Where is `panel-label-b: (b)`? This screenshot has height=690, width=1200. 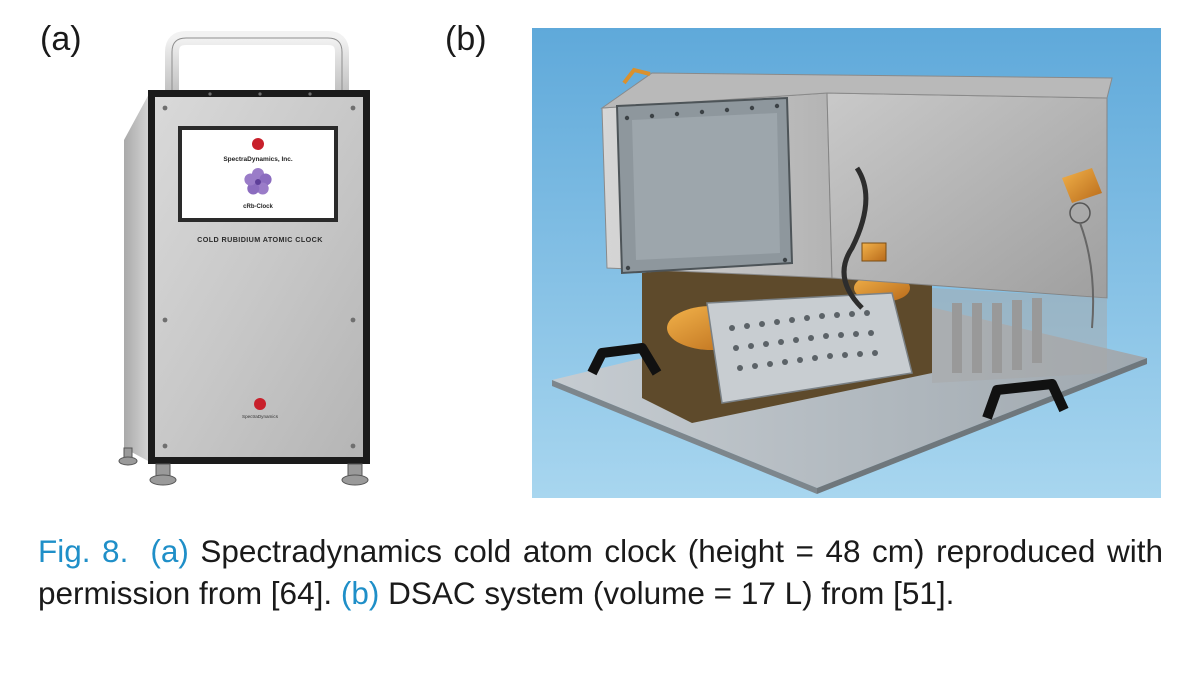 panel-label-b: (b) is located at coordinates (466, 39).